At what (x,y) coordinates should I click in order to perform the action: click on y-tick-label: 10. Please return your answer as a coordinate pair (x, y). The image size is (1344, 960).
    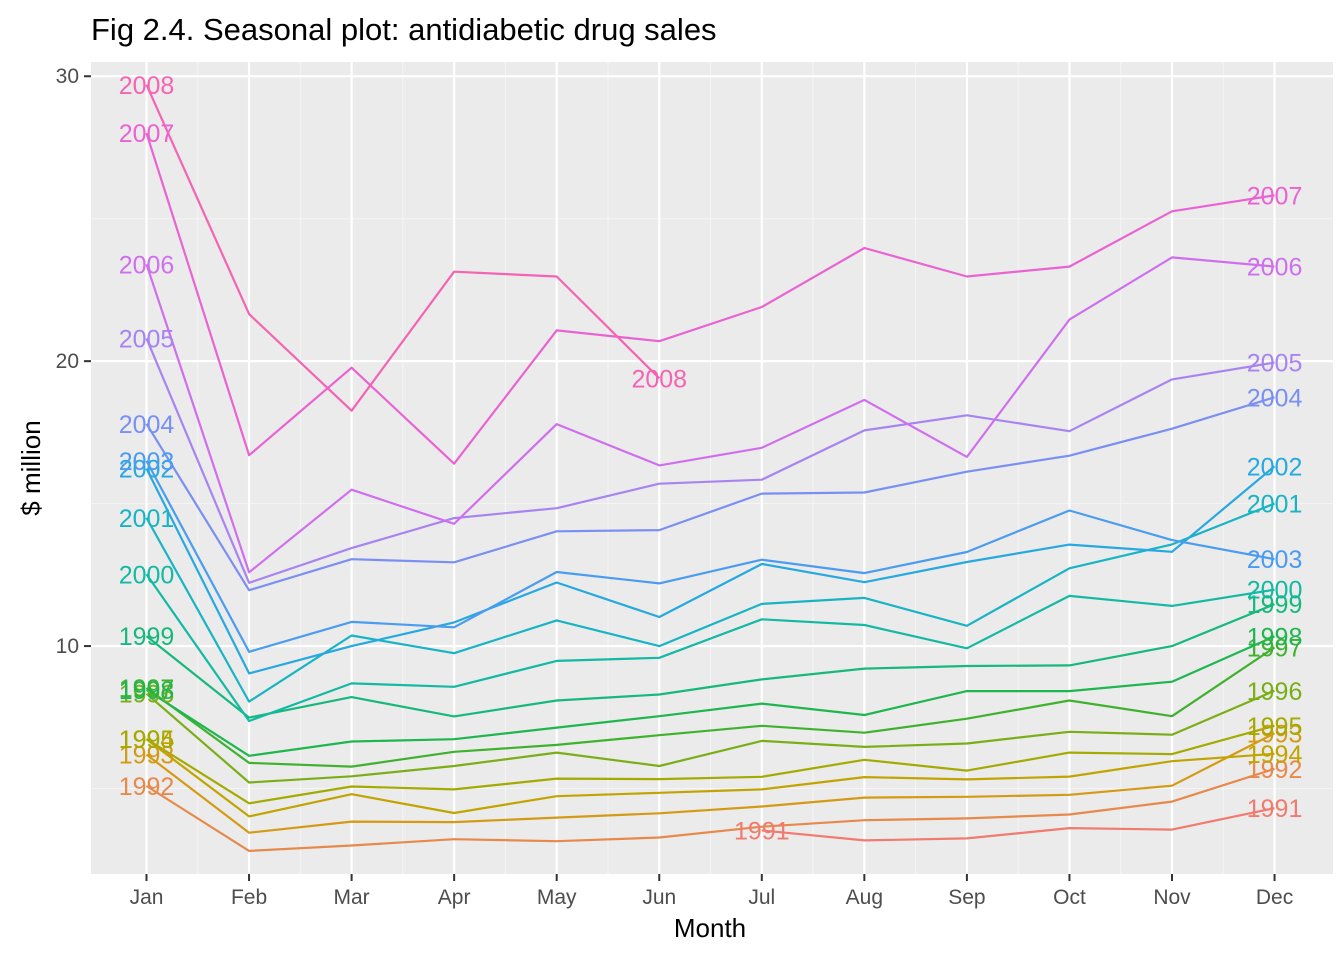
    Looking at the image, I should click on (67, 646).